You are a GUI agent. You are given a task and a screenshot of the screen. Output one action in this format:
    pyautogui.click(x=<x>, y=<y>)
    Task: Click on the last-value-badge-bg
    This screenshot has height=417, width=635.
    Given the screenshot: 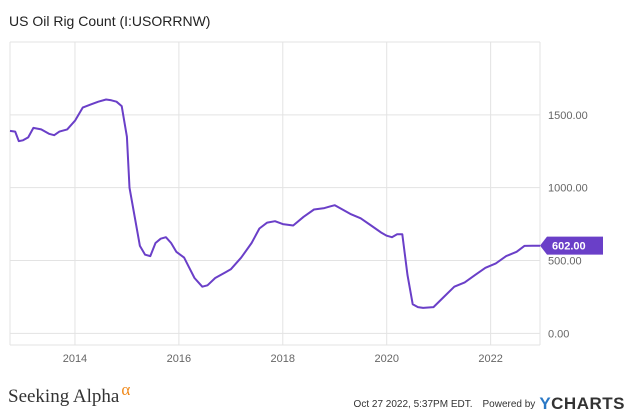 What is the action you would take?
    pyautogui.click(x=571, y=245)
    